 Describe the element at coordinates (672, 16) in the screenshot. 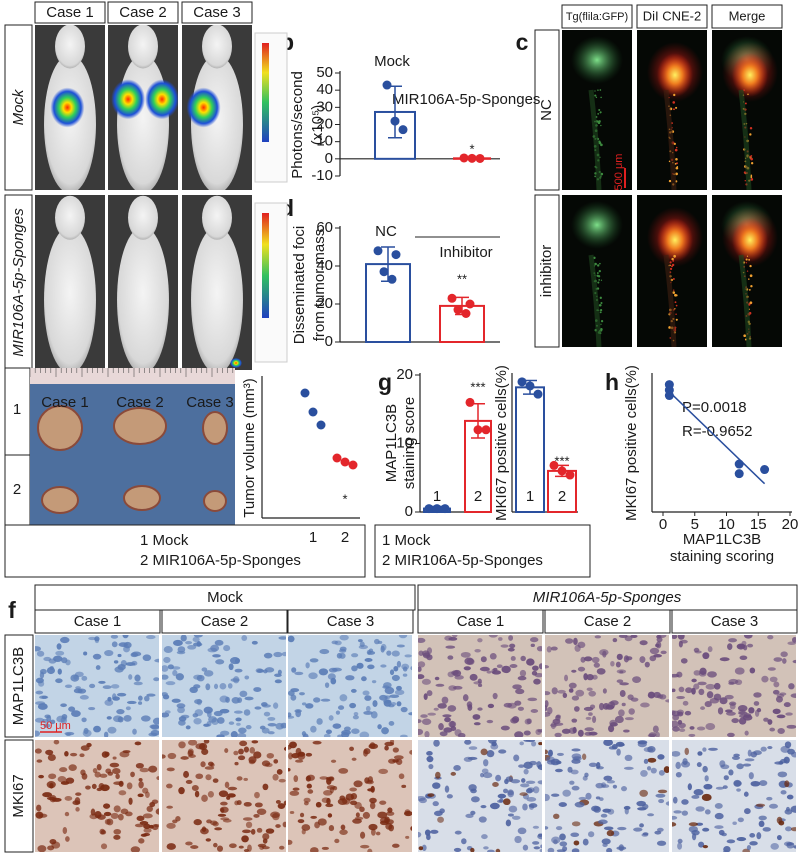

I see `header-box` at that location.